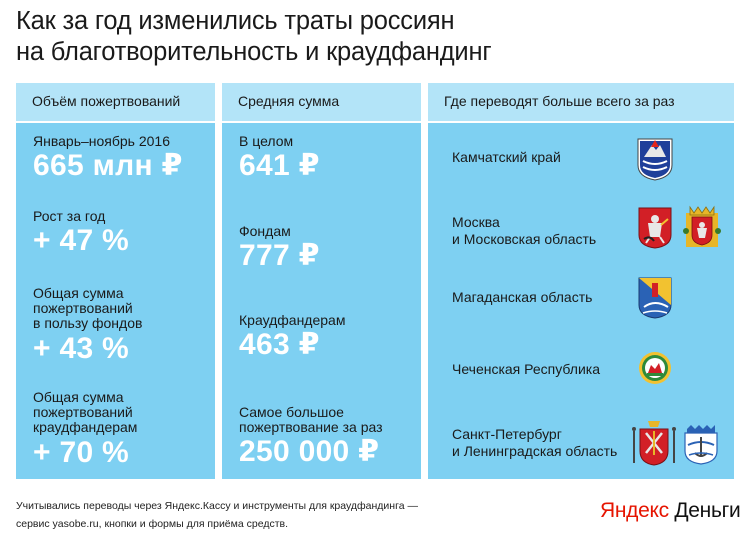 Image resolution: width=750 pixels, height=547 pixels. I want to click on region-kamchatka: Камчатский край, so click(506, 157).